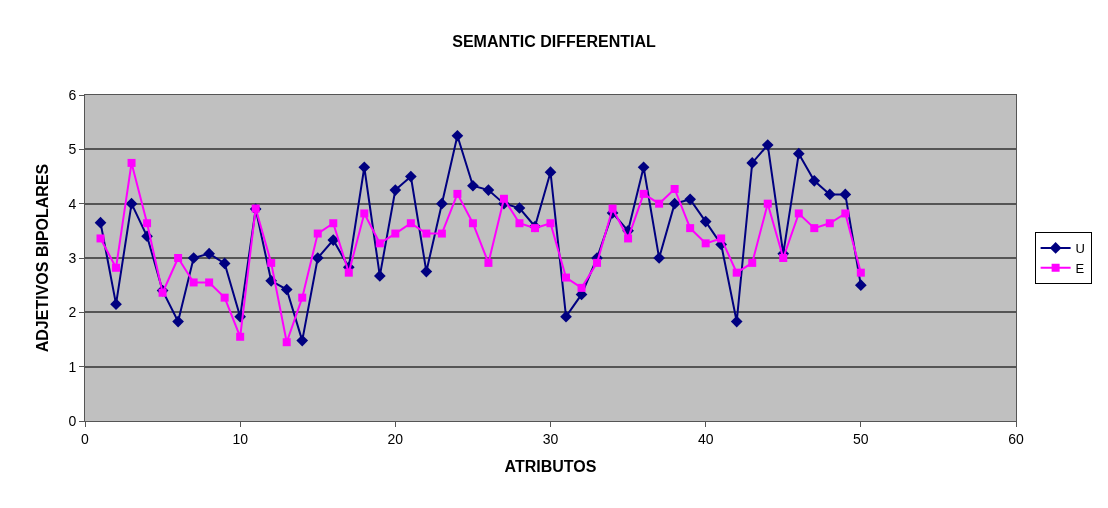  Describe the element at coordinates (72, 312) in the screenshot. I see `y-tick-label: 2` at that location.